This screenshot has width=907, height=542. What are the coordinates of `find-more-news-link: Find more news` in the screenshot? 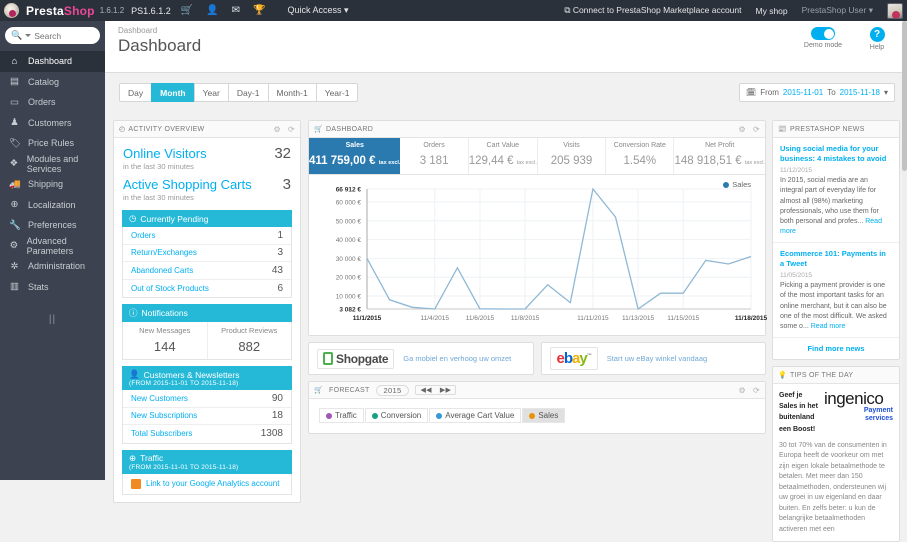 It's located at (836, 349).